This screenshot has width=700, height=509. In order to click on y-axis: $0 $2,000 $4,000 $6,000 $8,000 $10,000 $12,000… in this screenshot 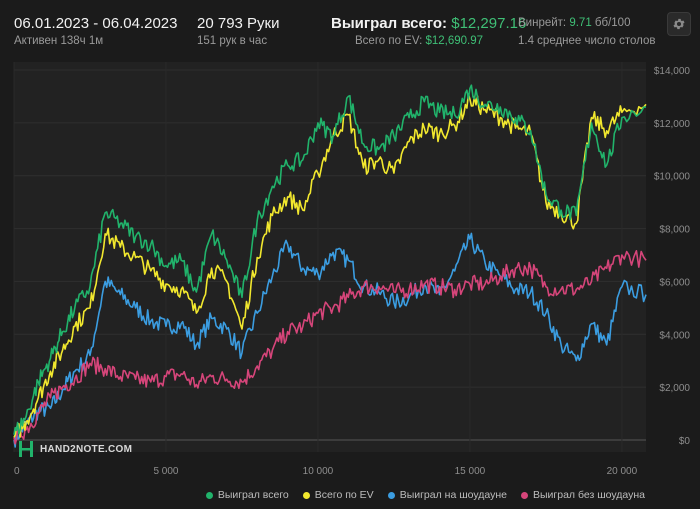, I will do `click(672, 256)`.